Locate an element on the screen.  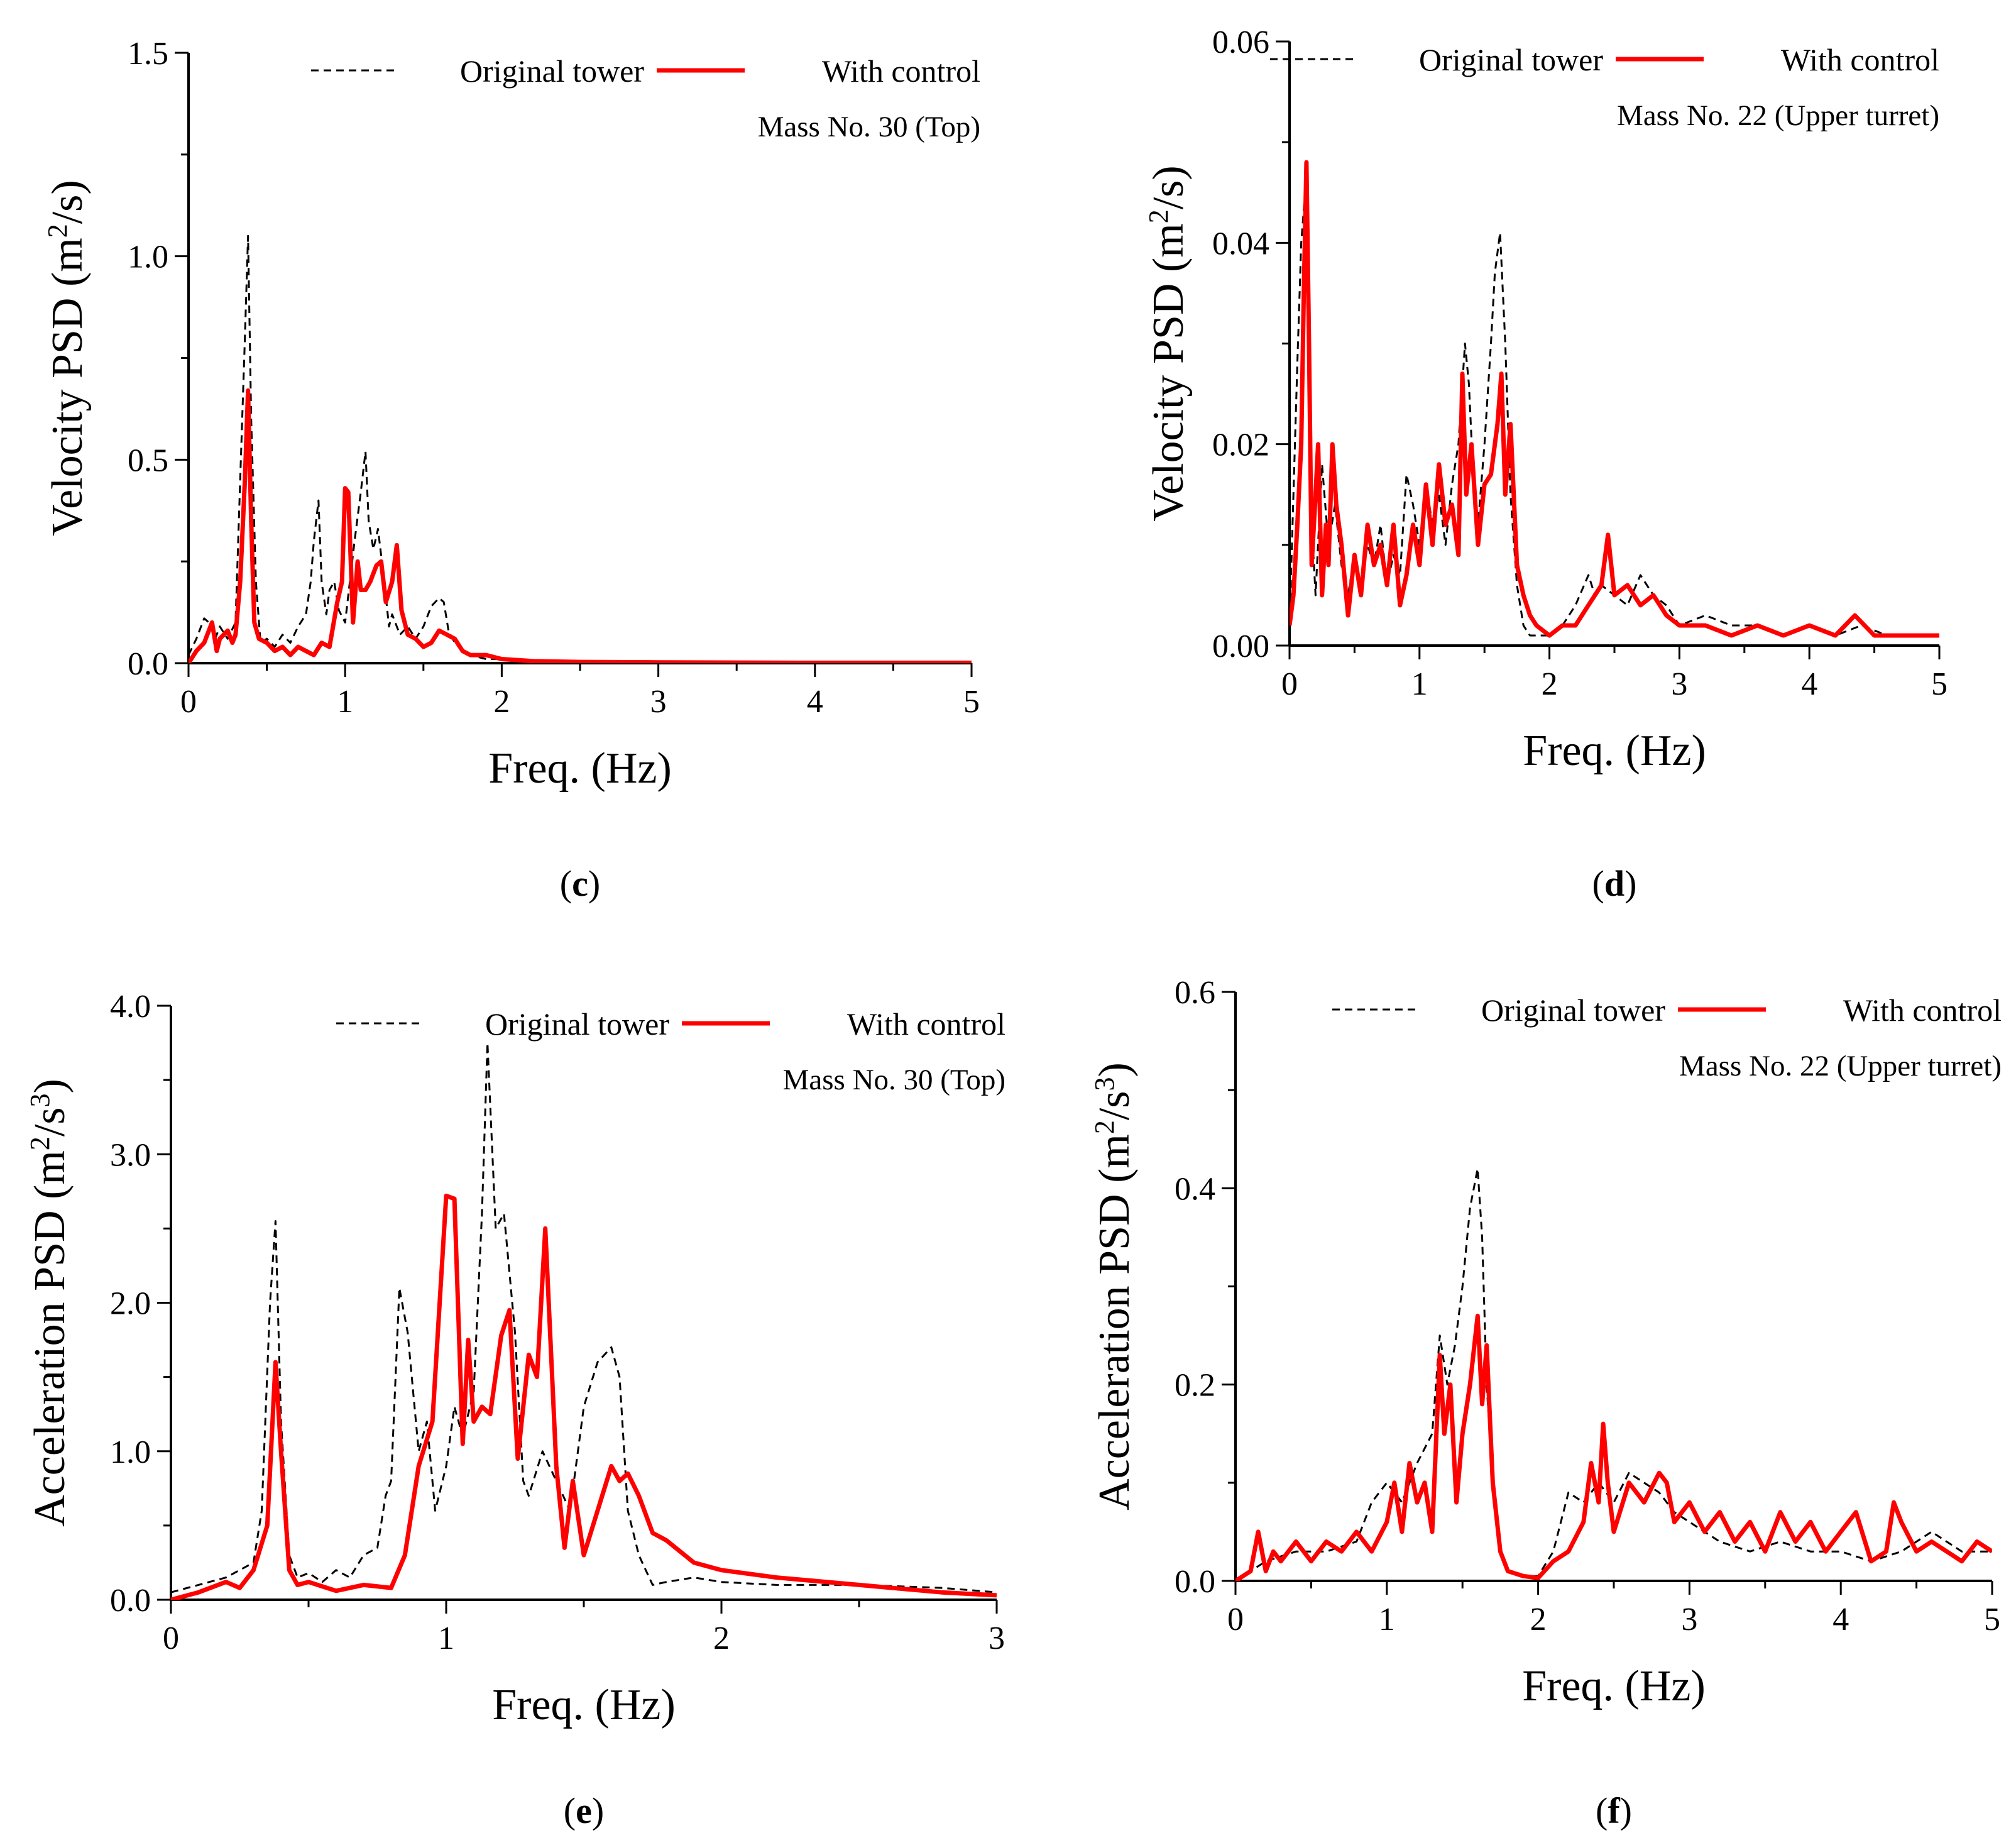
y-tick-label: 0.6 is located at coordinates (1195, 993).